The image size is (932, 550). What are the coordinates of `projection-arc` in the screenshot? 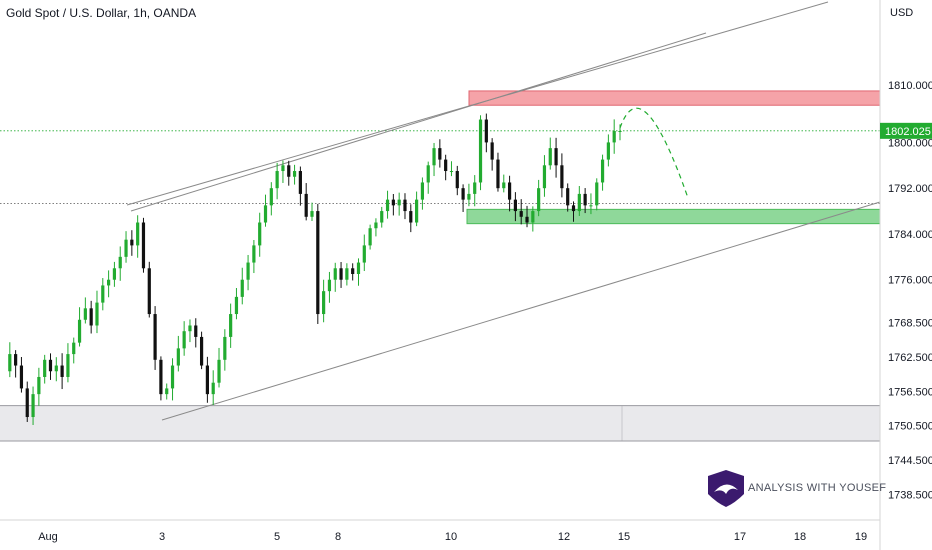 It's located at (654, 153).